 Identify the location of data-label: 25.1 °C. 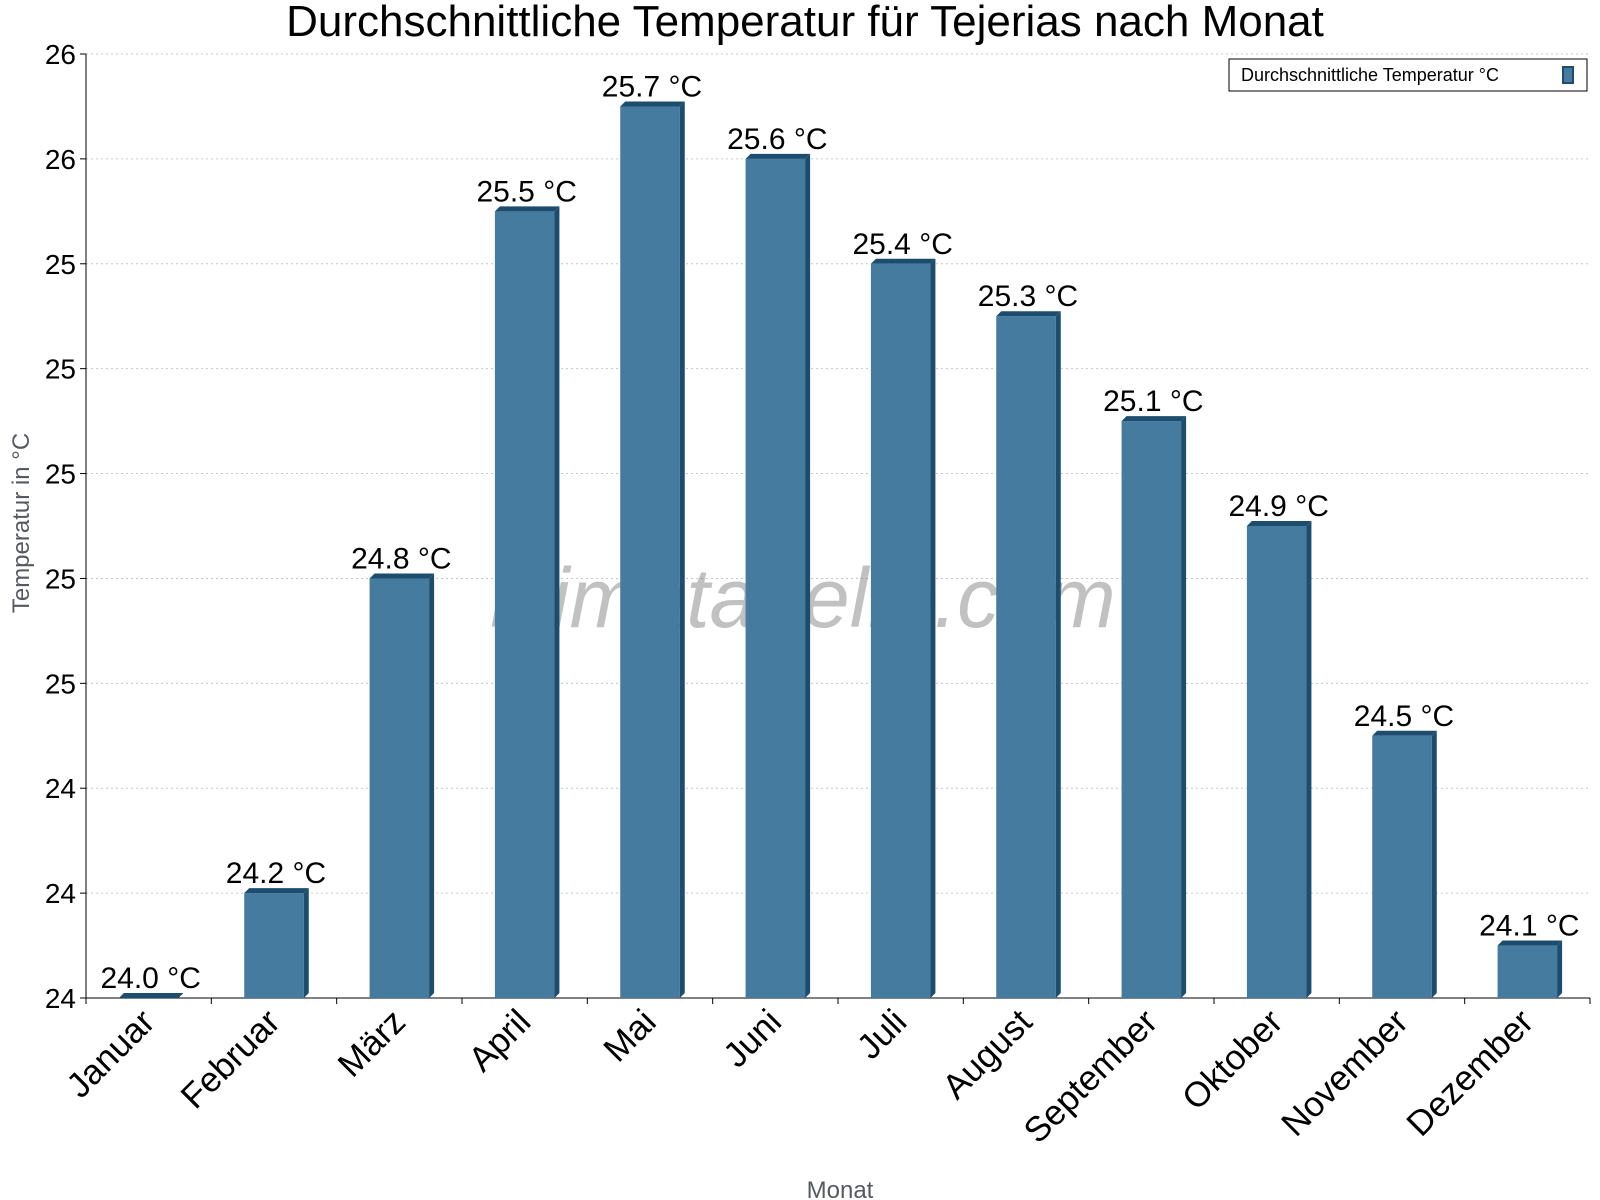
(1153, 401).